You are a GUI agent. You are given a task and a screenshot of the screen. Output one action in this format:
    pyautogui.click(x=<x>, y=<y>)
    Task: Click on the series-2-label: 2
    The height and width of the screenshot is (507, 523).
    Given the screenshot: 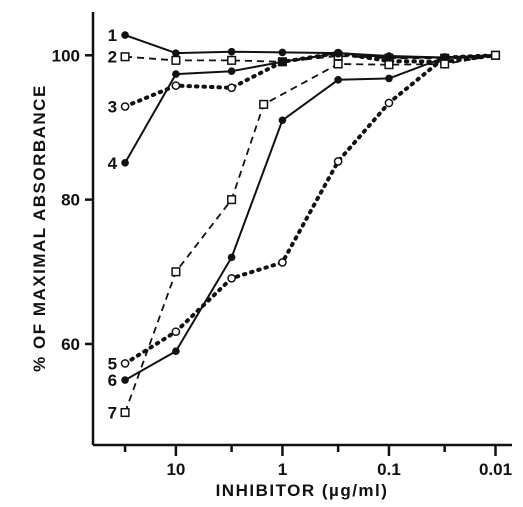 What is the action you would take?
    pyautogui.click(x=112, y=57)
    